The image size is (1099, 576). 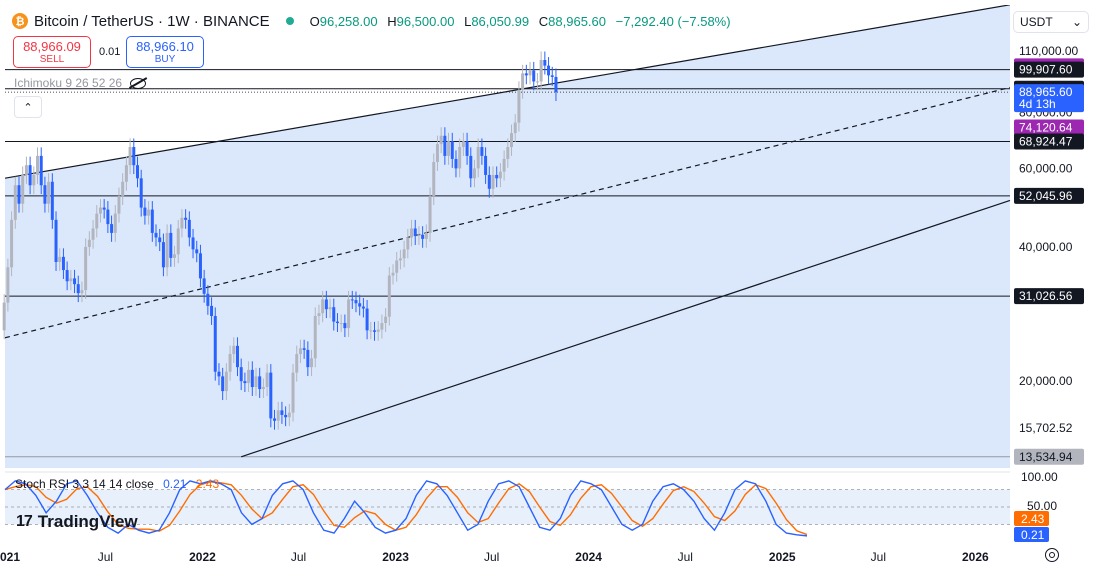 What do you see at coordinates (152, 21) in the screenshot?
I see `symbol-title: Bitcoin / TetherUS · 1W · BINANCE` at bounding box center [152, 21].